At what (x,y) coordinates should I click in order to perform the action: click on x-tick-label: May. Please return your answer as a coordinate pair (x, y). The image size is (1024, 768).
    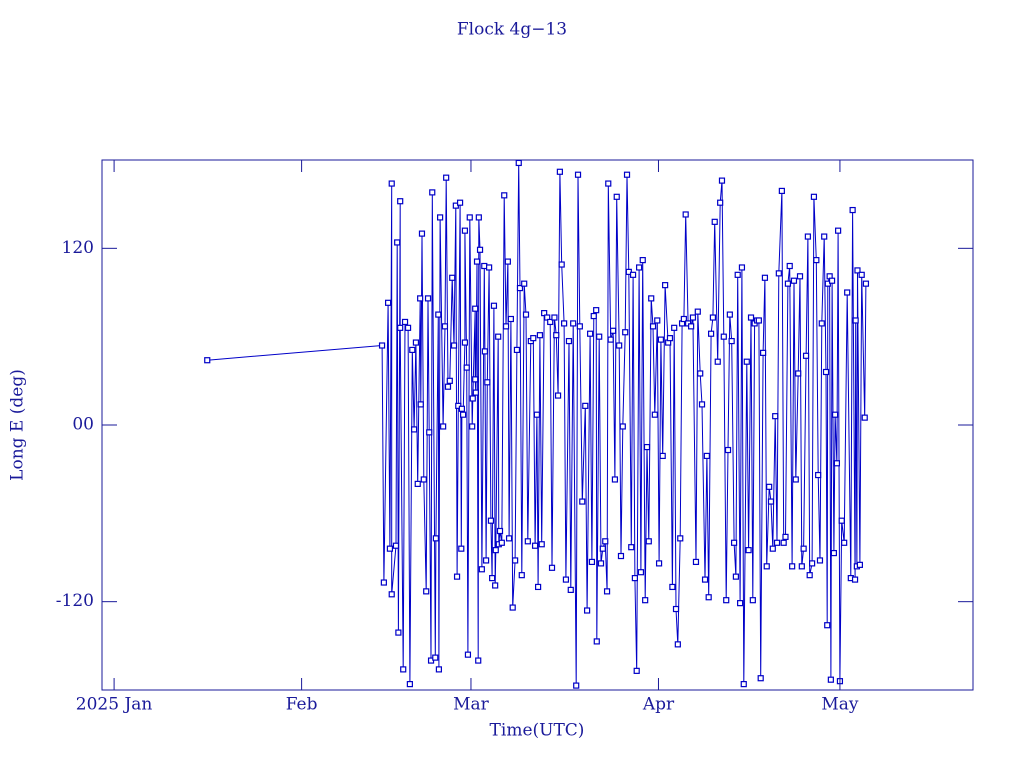
    Looking at the image, I should click on (840, 705).